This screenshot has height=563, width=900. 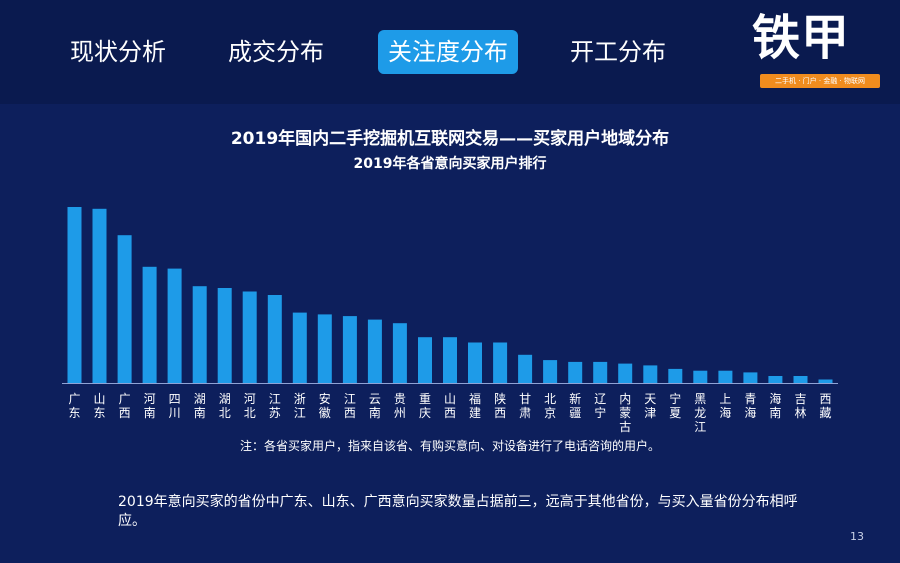 What do you see at coordinates (525, 406) in the screenshot?
I see `category-label-18: 甘肃` at bounding box center [525, 406].